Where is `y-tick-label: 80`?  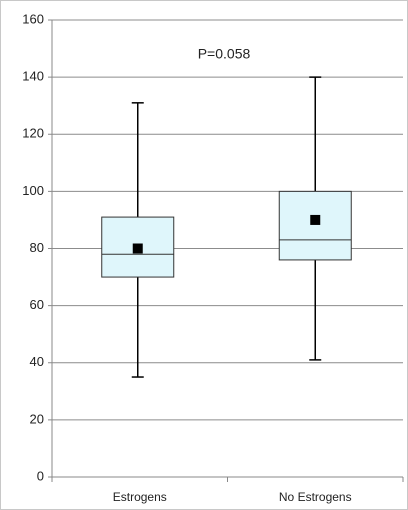
y-tick-label: 80 is located at coordinates (37, 247).